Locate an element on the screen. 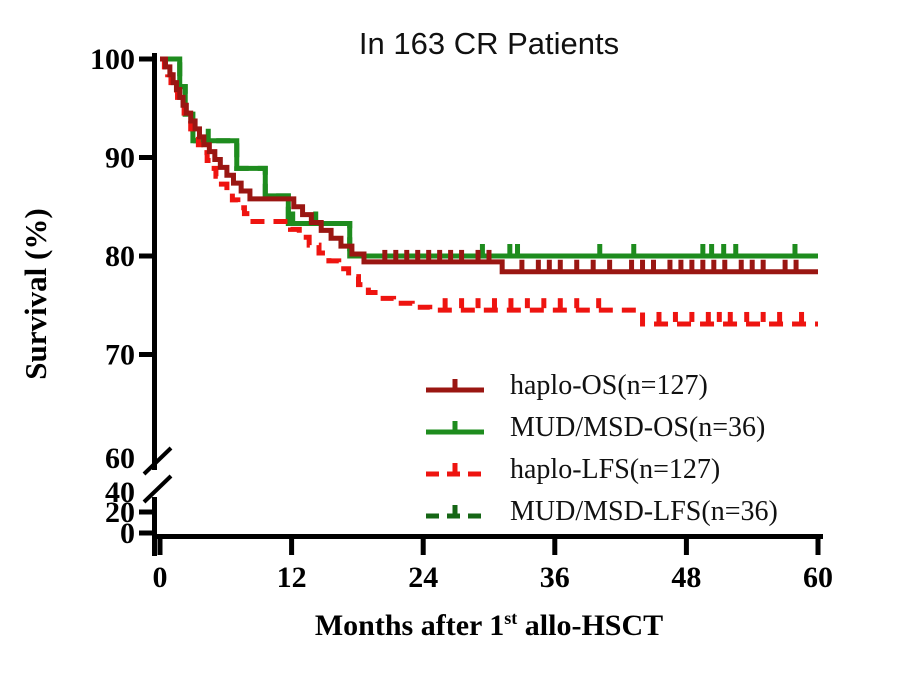 The width and height of the screenshot is (916, 689). legend-swatch-mud-msd-lfs is located at coordinates (455, 512).